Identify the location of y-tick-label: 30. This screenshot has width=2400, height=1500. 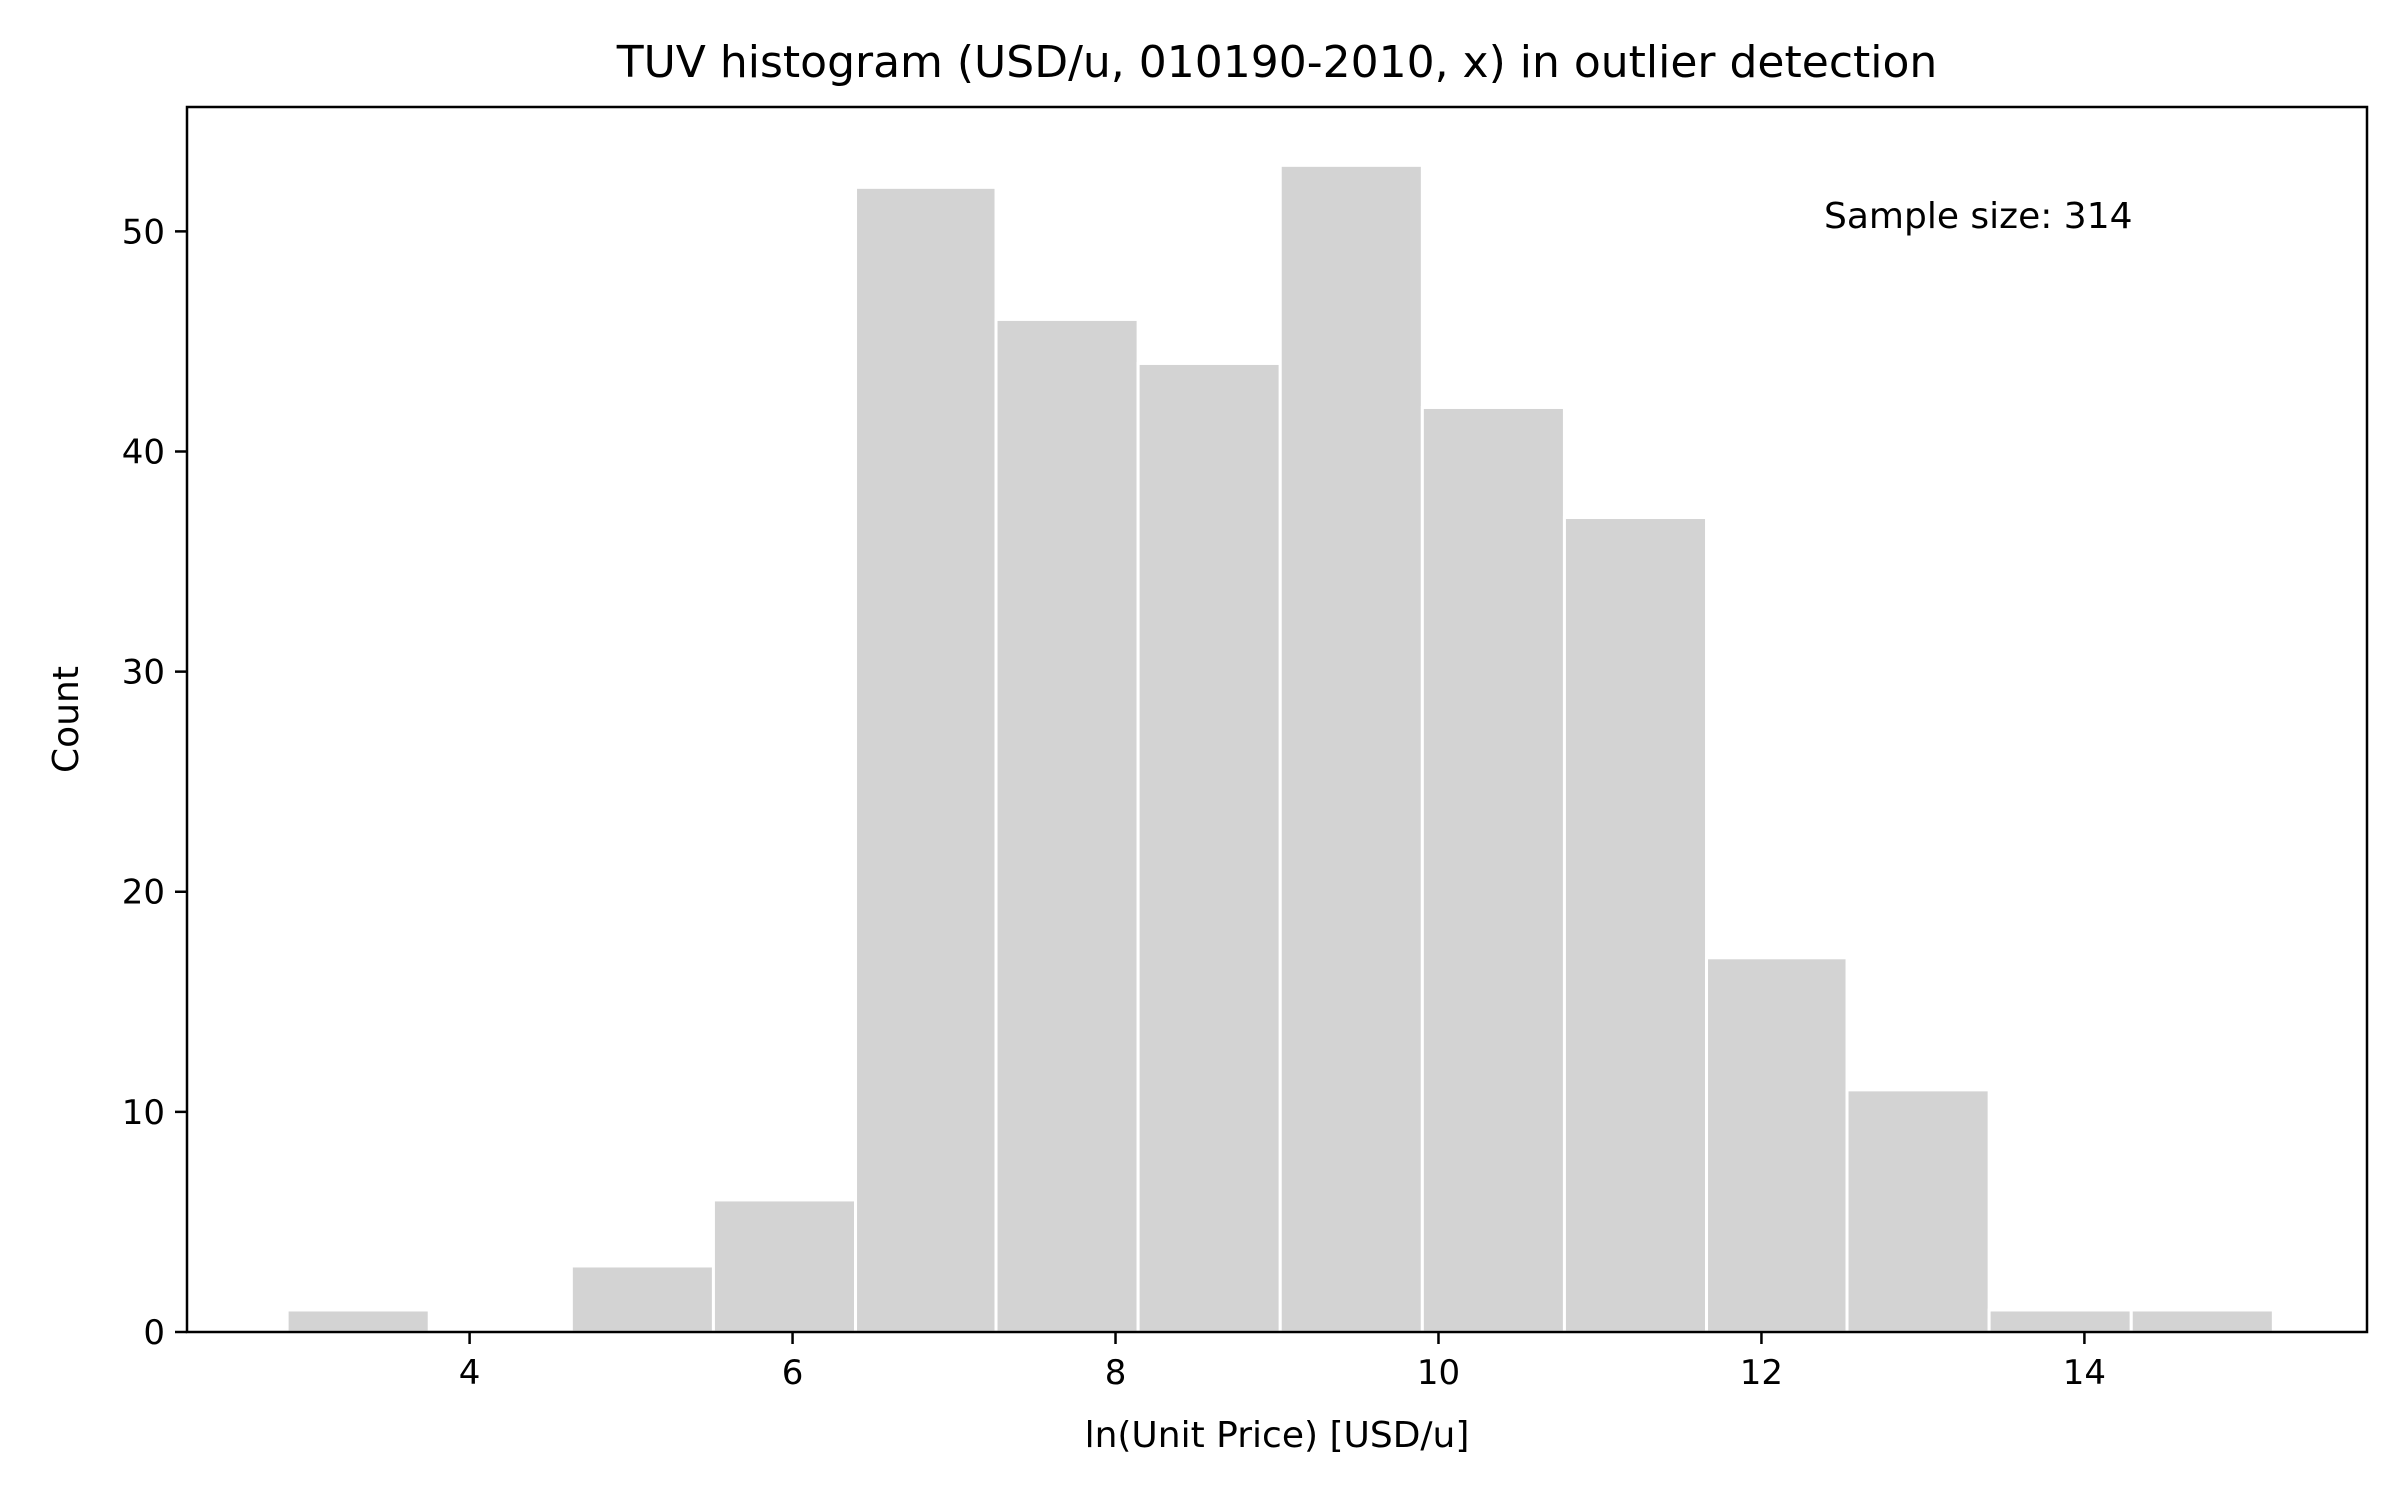
(143, 673).